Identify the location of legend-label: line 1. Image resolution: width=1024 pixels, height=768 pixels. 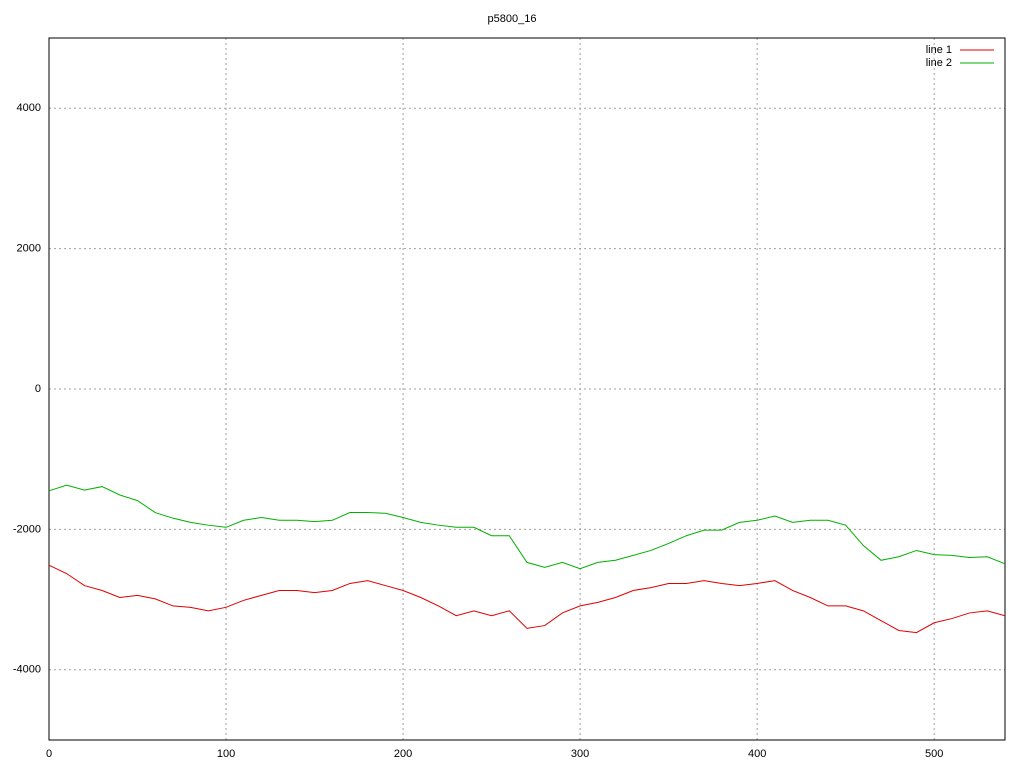
(939, 50).